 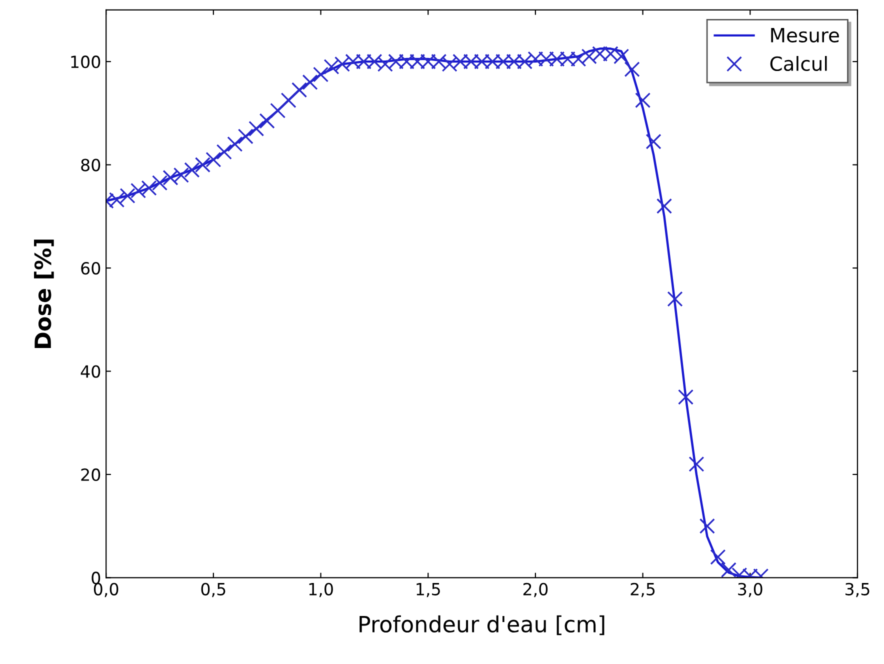 What do you see at coordinates (85, 62) in the screenshot?
I see `y-tick-label: 100` at bounding box center [85, 62].